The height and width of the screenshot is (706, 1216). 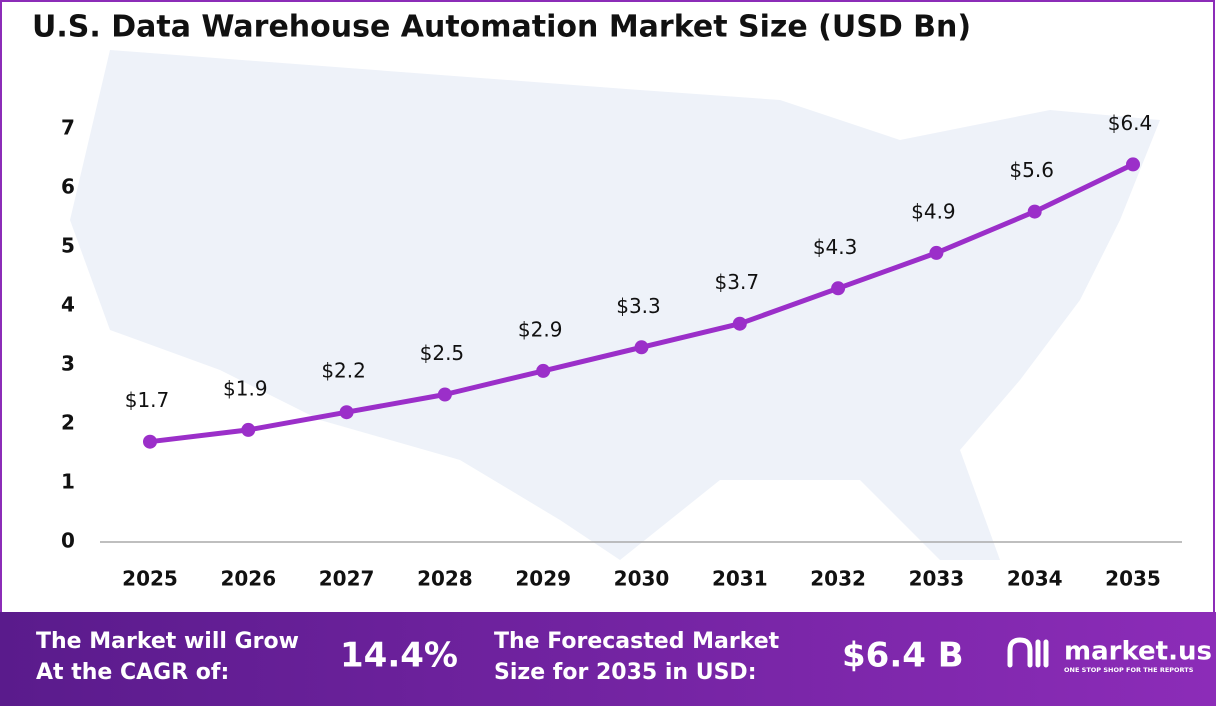 I want to click on data-label: $1.9, so click(x=245, y=388).